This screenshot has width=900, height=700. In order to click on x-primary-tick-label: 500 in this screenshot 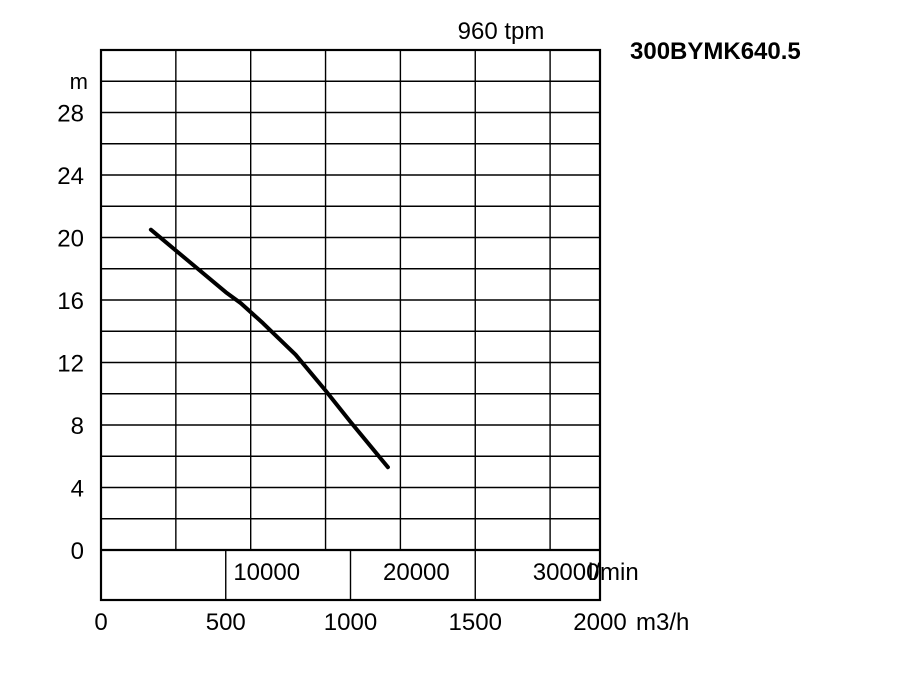, I will do `click(226, 622)`.